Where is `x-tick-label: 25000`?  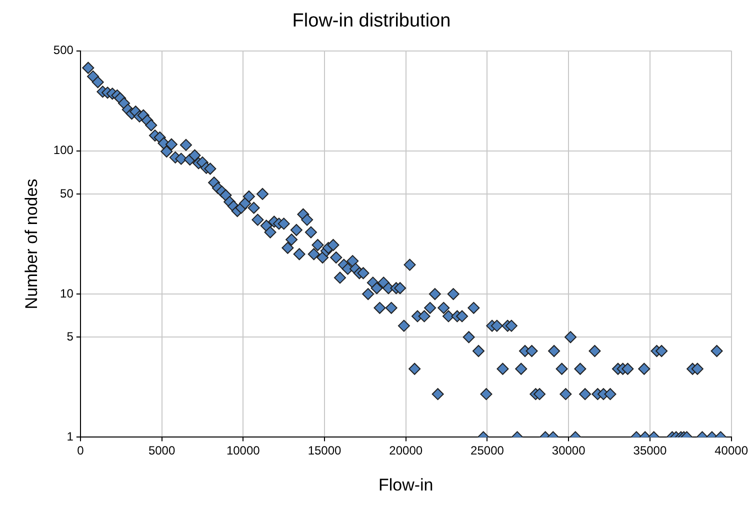 x-tick-label: 25000 is located at coordinates (487, 451).